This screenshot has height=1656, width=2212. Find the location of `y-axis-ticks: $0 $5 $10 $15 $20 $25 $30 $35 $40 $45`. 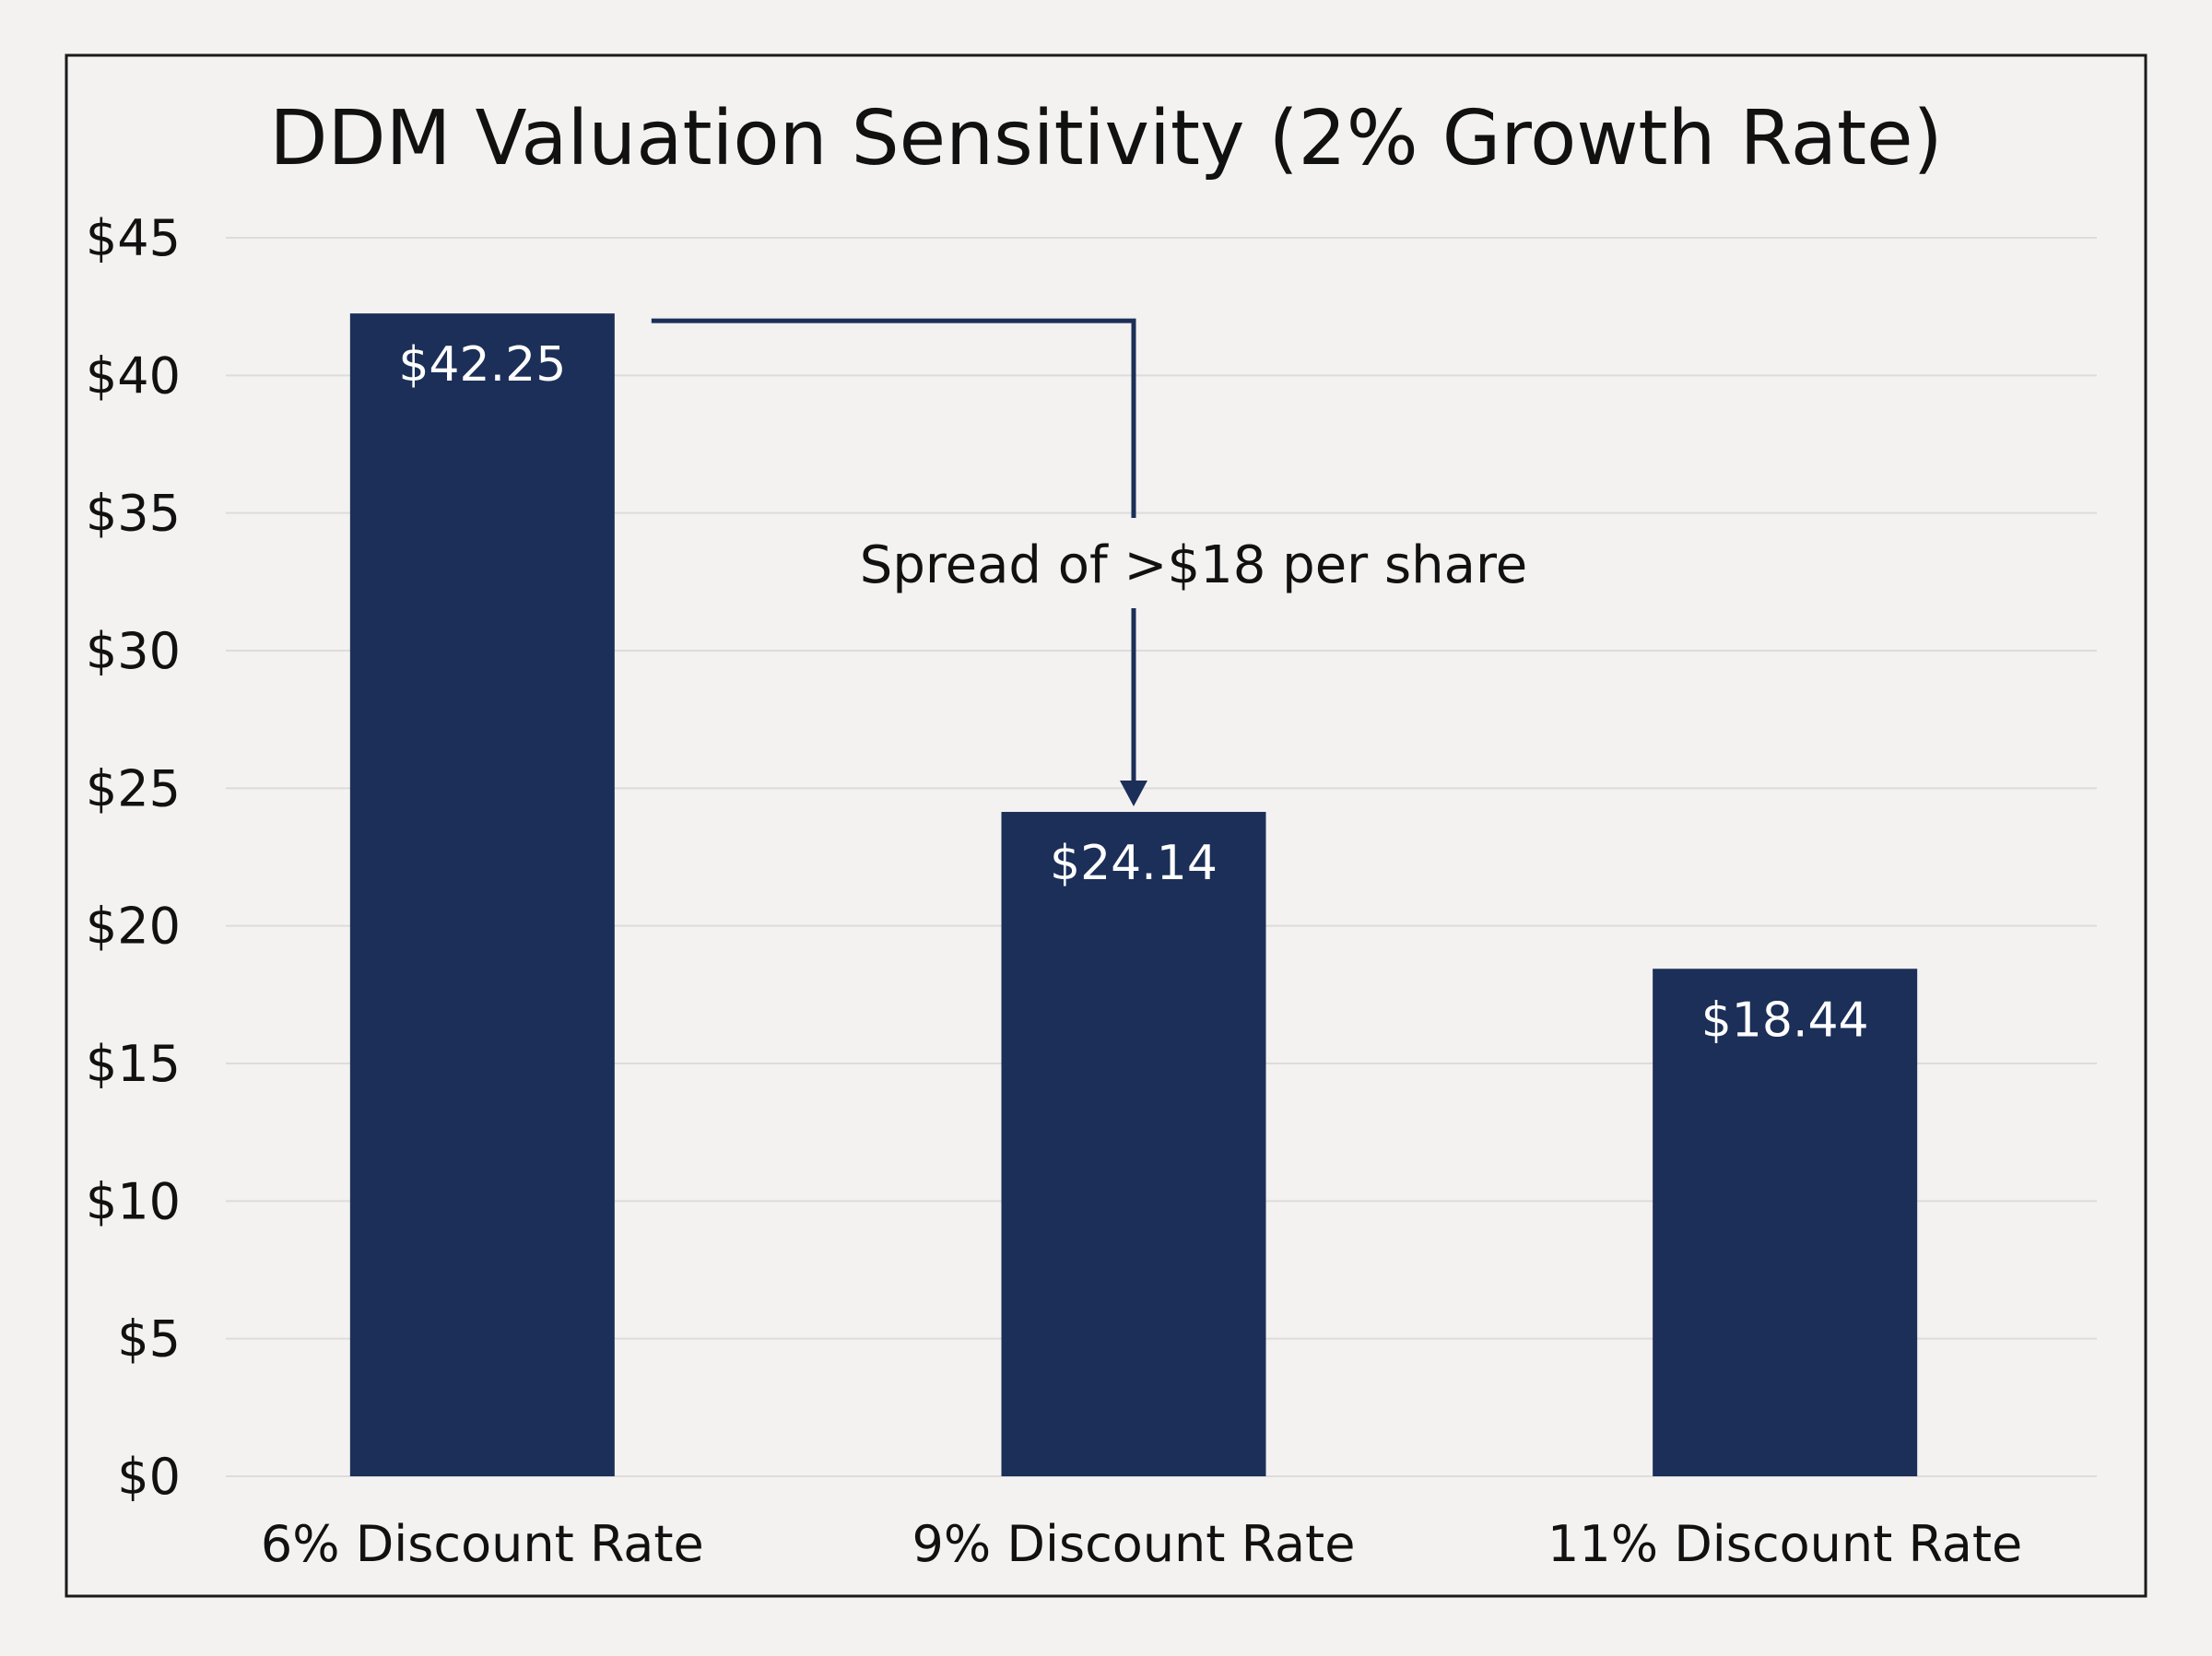

y-axis-ticks: $0 $5 $10 $15 $20 $25 $30 $35 $40 $45 is located at coordinates (133, 857).